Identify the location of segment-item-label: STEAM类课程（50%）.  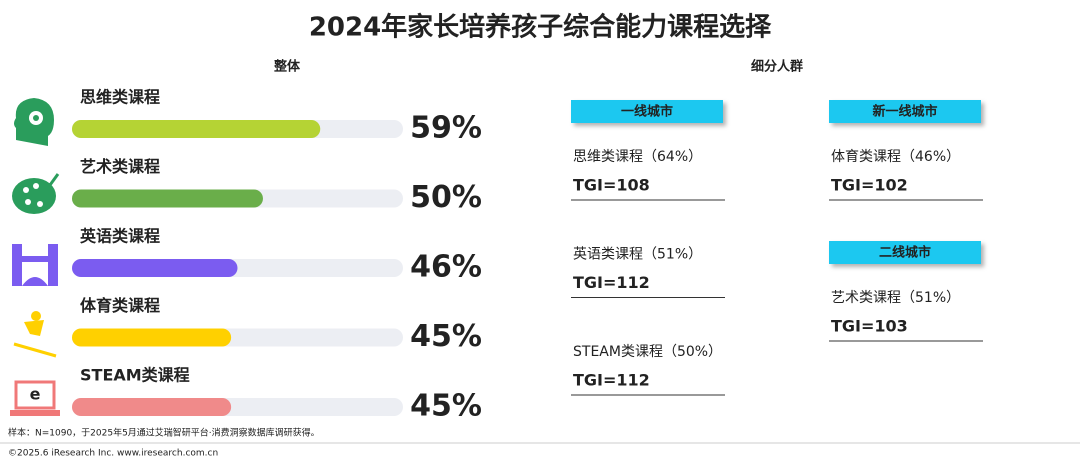
(647, 352).